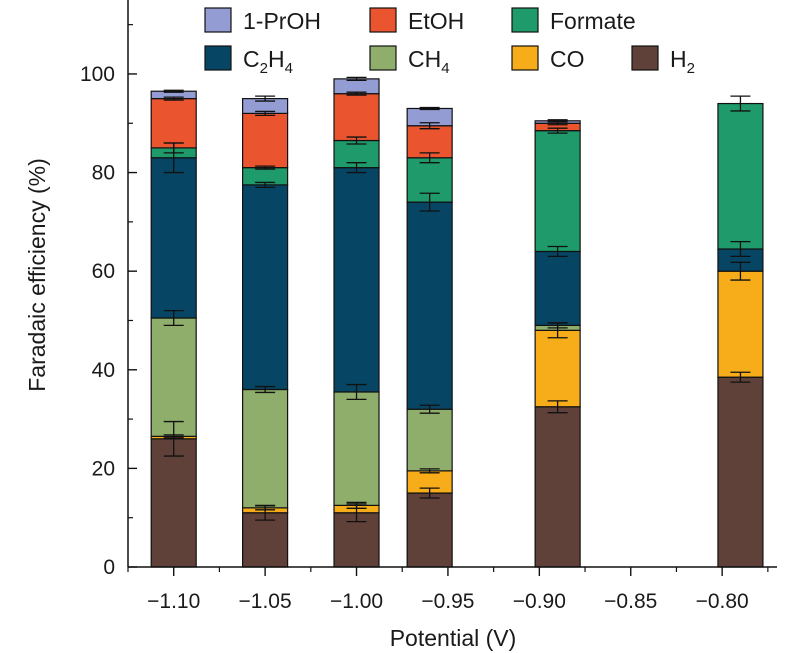 The height and width of the screenshot is (653, 791). Describe the element at coordinates (722, 601) in the screenshot. I see `x-tick-label: −0.80` at that location.